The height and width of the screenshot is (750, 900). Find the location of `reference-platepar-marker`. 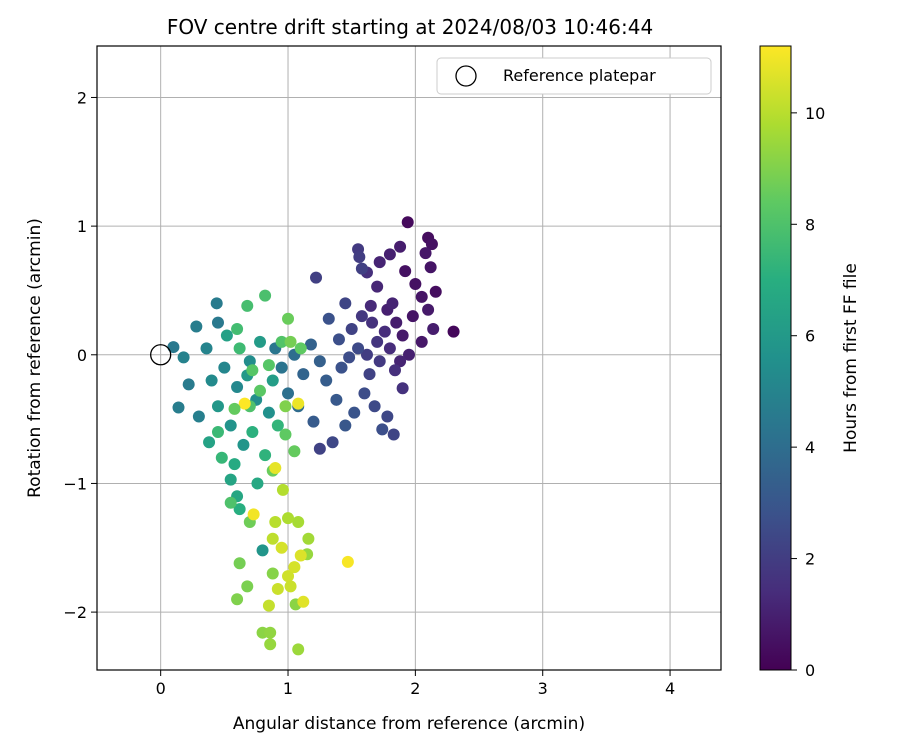

reference-platepar-marker is located at coordinates (161, 355).